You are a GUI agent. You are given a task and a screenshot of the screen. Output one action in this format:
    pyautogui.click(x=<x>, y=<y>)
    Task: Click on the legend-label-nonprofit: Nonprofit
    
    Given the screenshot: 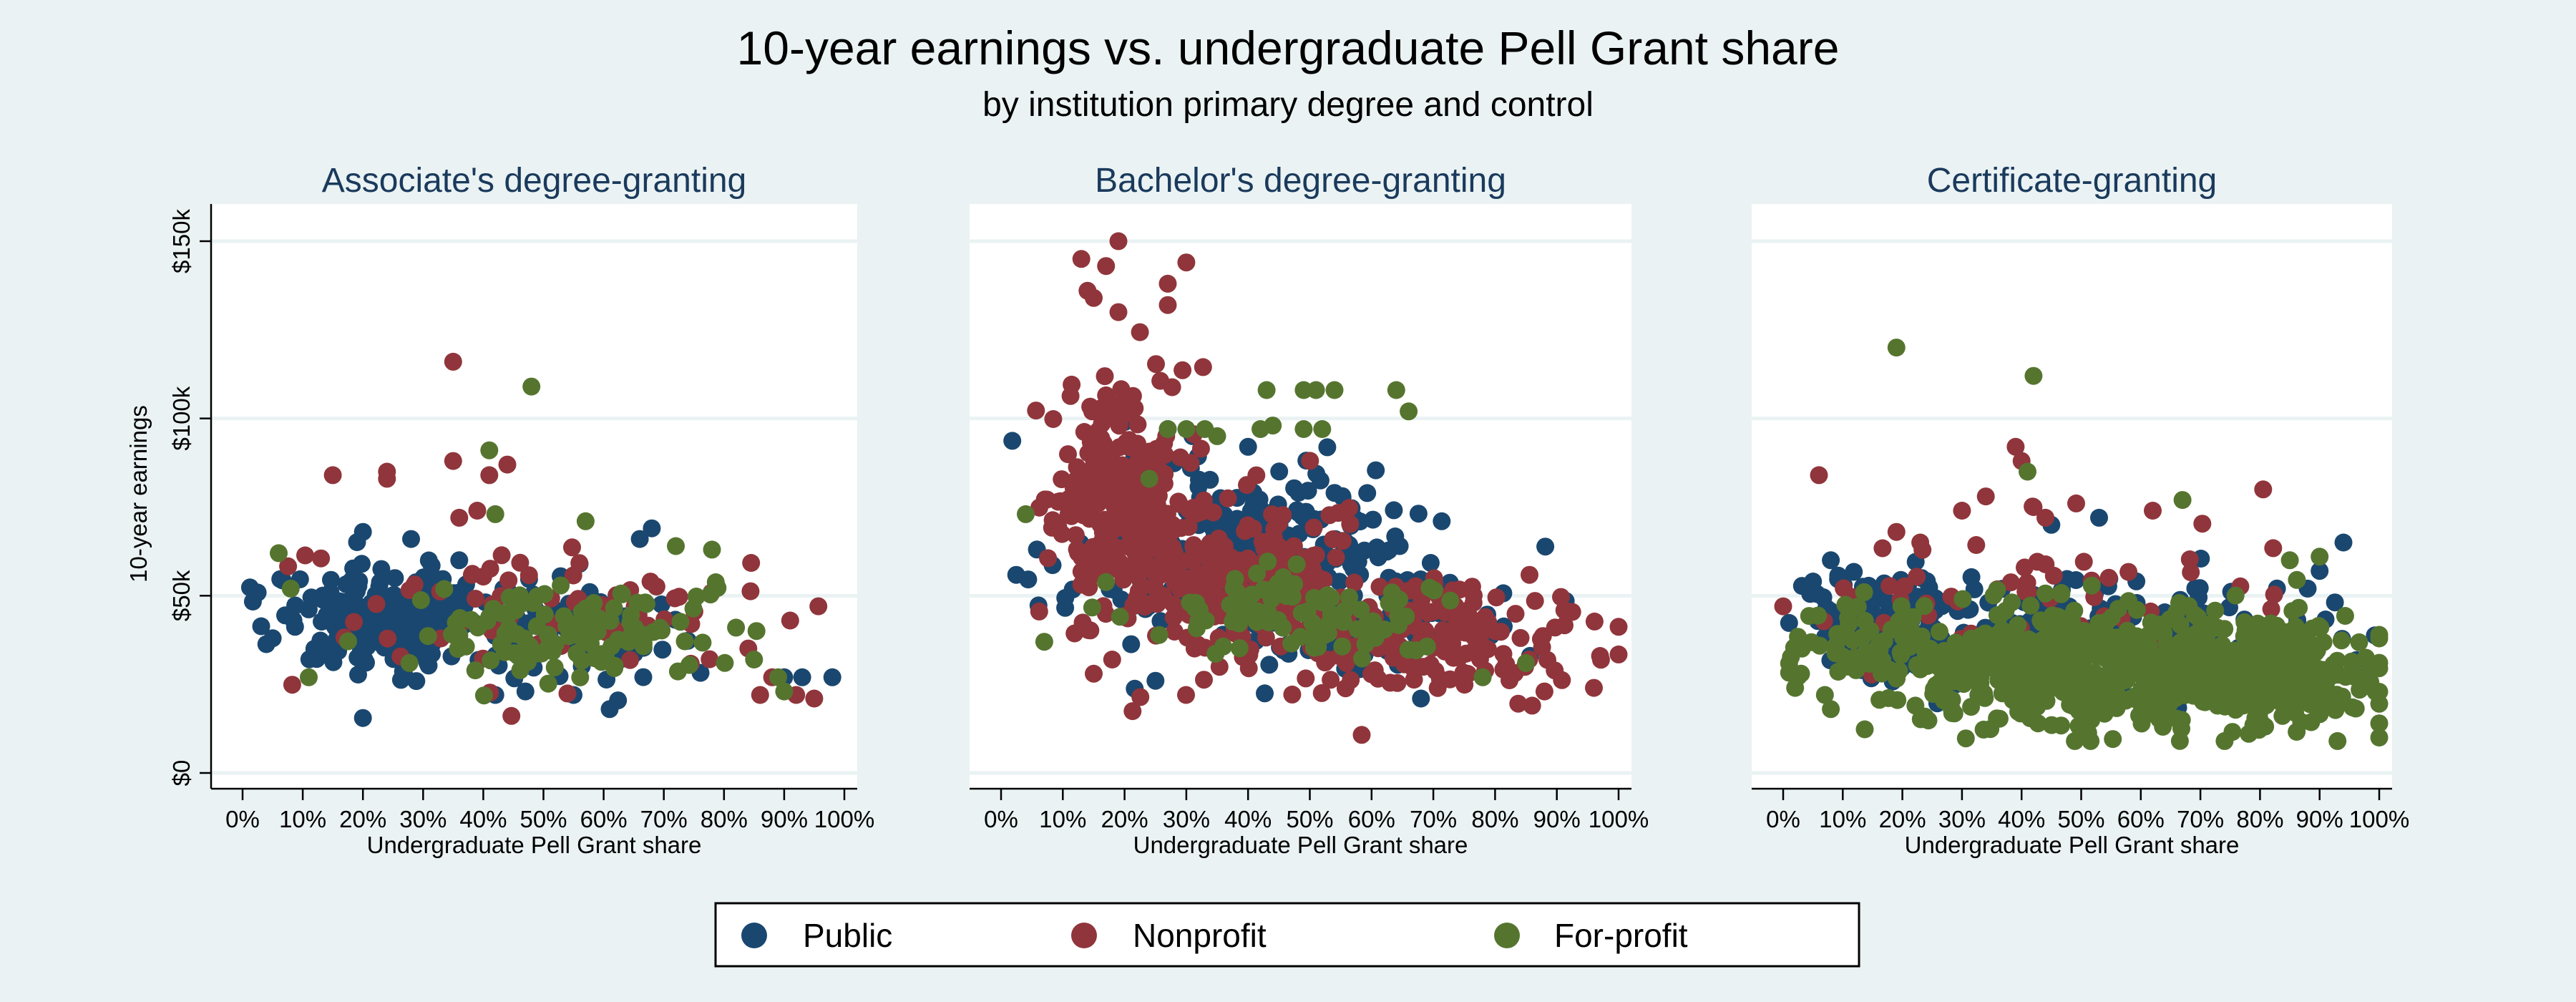 What is the action you would take?
    pyautogui.click(x=1200, y=935)
    